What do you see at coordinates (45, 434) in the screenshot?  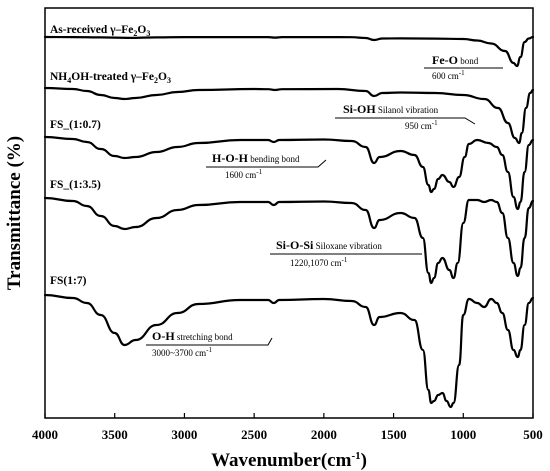 I see `x-tick-label: 4000` at bounding box center [45, 434].